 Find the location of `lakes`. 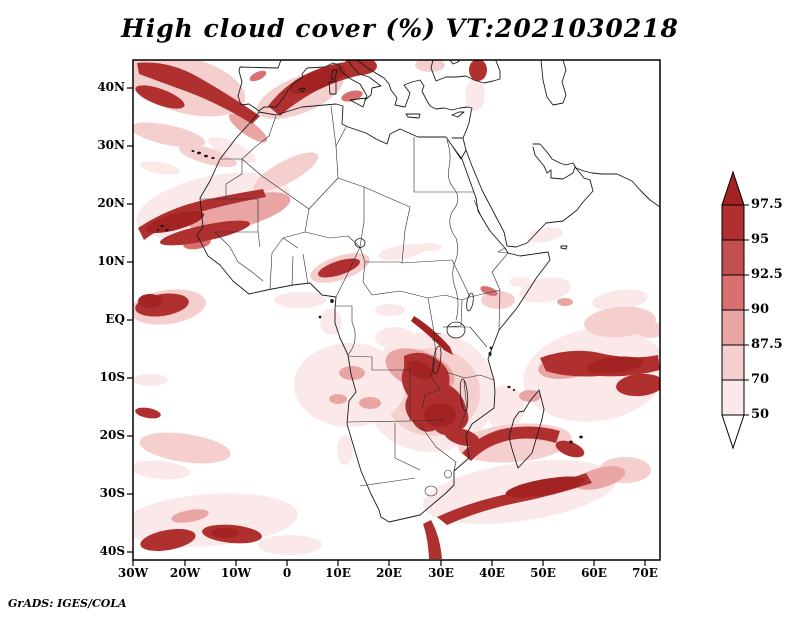

lakes is located at coordinates (414, 325).